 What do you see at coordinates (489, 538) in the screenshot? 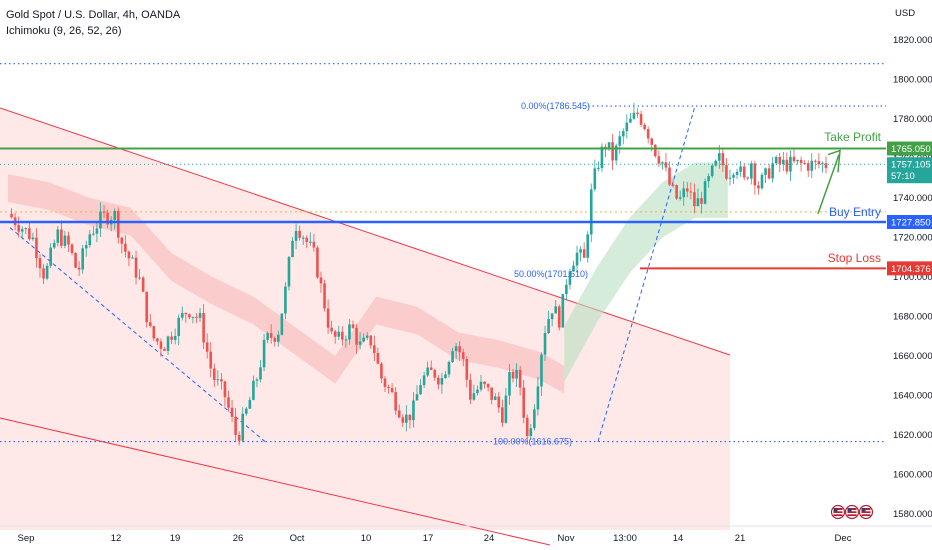
I see `x-tick-label: 24` at bounding box center [489, 538].